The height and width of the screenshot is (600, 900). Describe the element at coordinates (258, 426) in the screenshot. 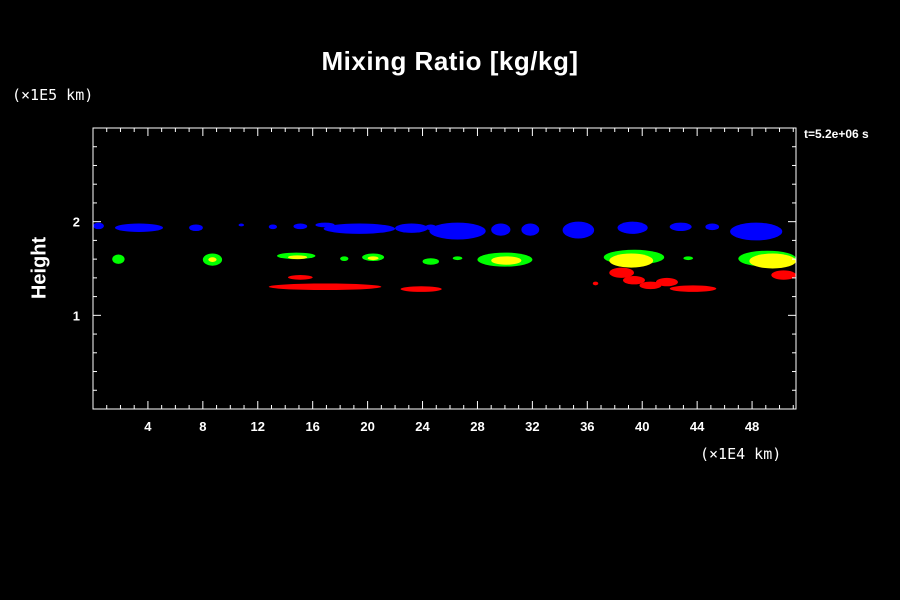

I see `x-tick-label: 12` at that location.